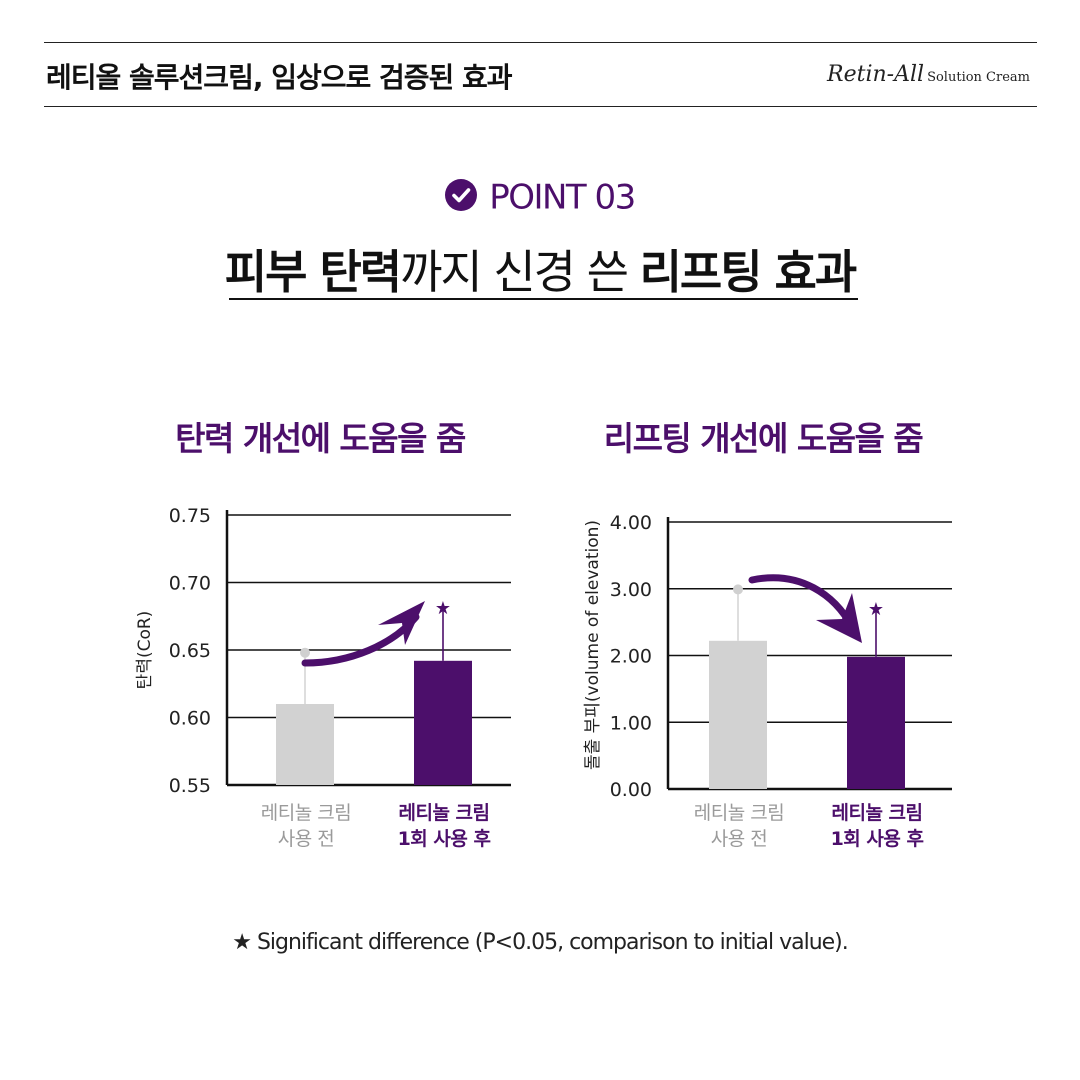  Describe the element at coordinates (190, 651) in the screenshot. I see `c1-ytick: 0.65` at that location.